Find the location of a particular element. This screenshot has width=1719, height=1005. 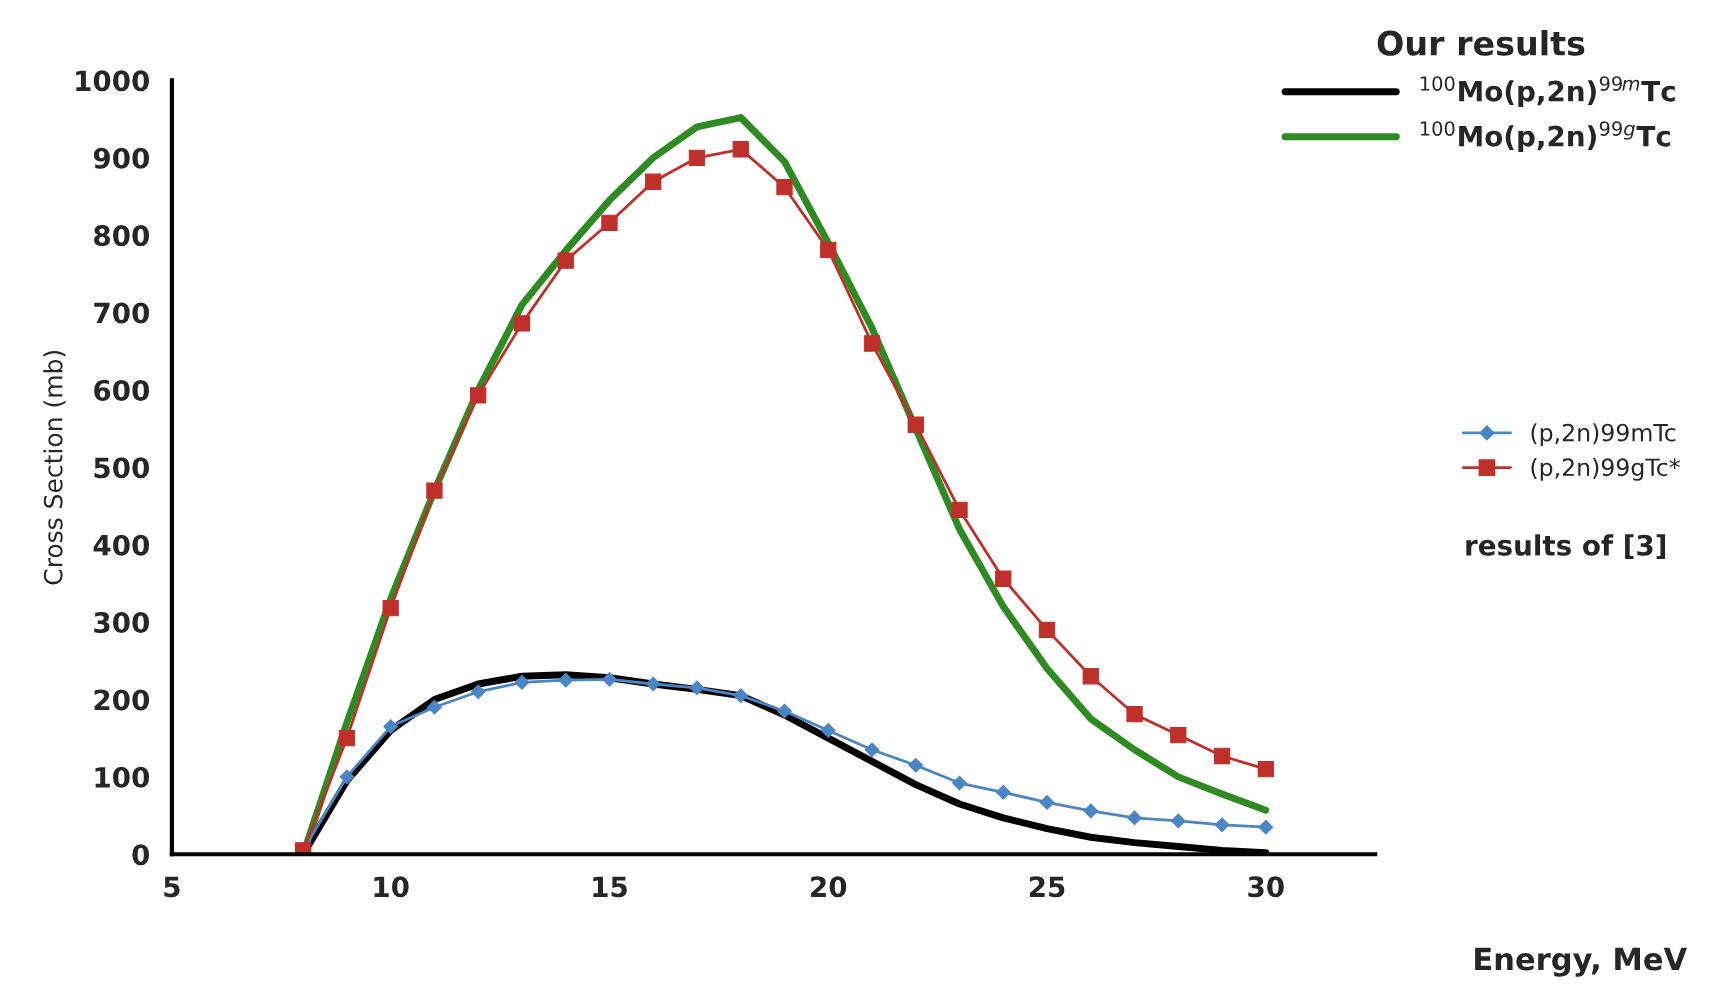

x-axis-title: Energy, MeV is located at coordinates (1581, 962).